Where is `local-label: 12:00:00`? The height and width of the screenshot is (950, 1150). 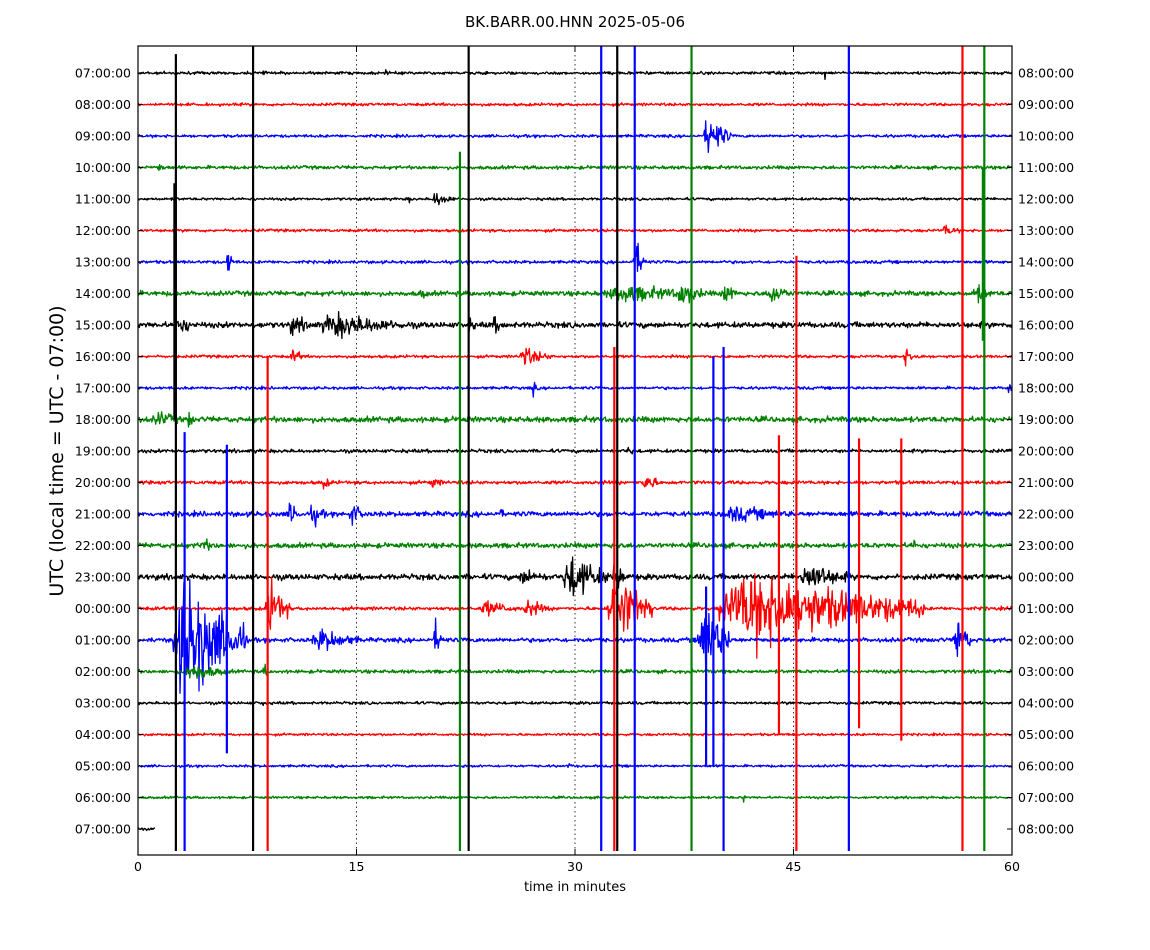
local-label: 12:00:00 is located at coordinates (1046, 199).